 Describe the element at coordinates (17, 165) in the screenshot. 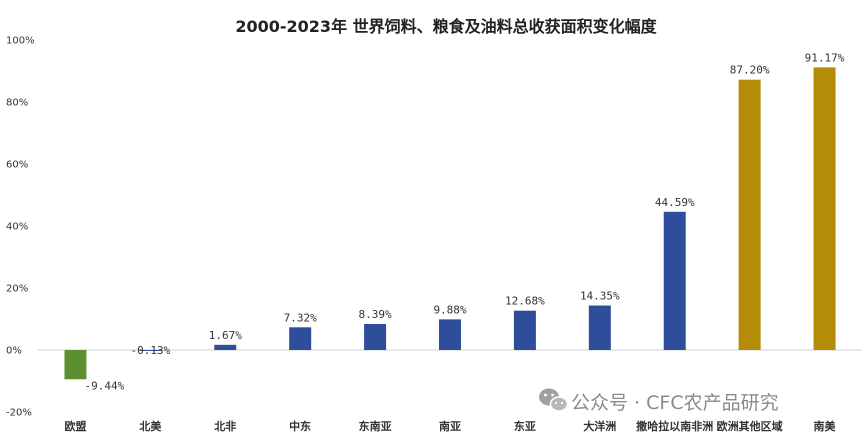

I see `y-tick-label: 60%` at that location.